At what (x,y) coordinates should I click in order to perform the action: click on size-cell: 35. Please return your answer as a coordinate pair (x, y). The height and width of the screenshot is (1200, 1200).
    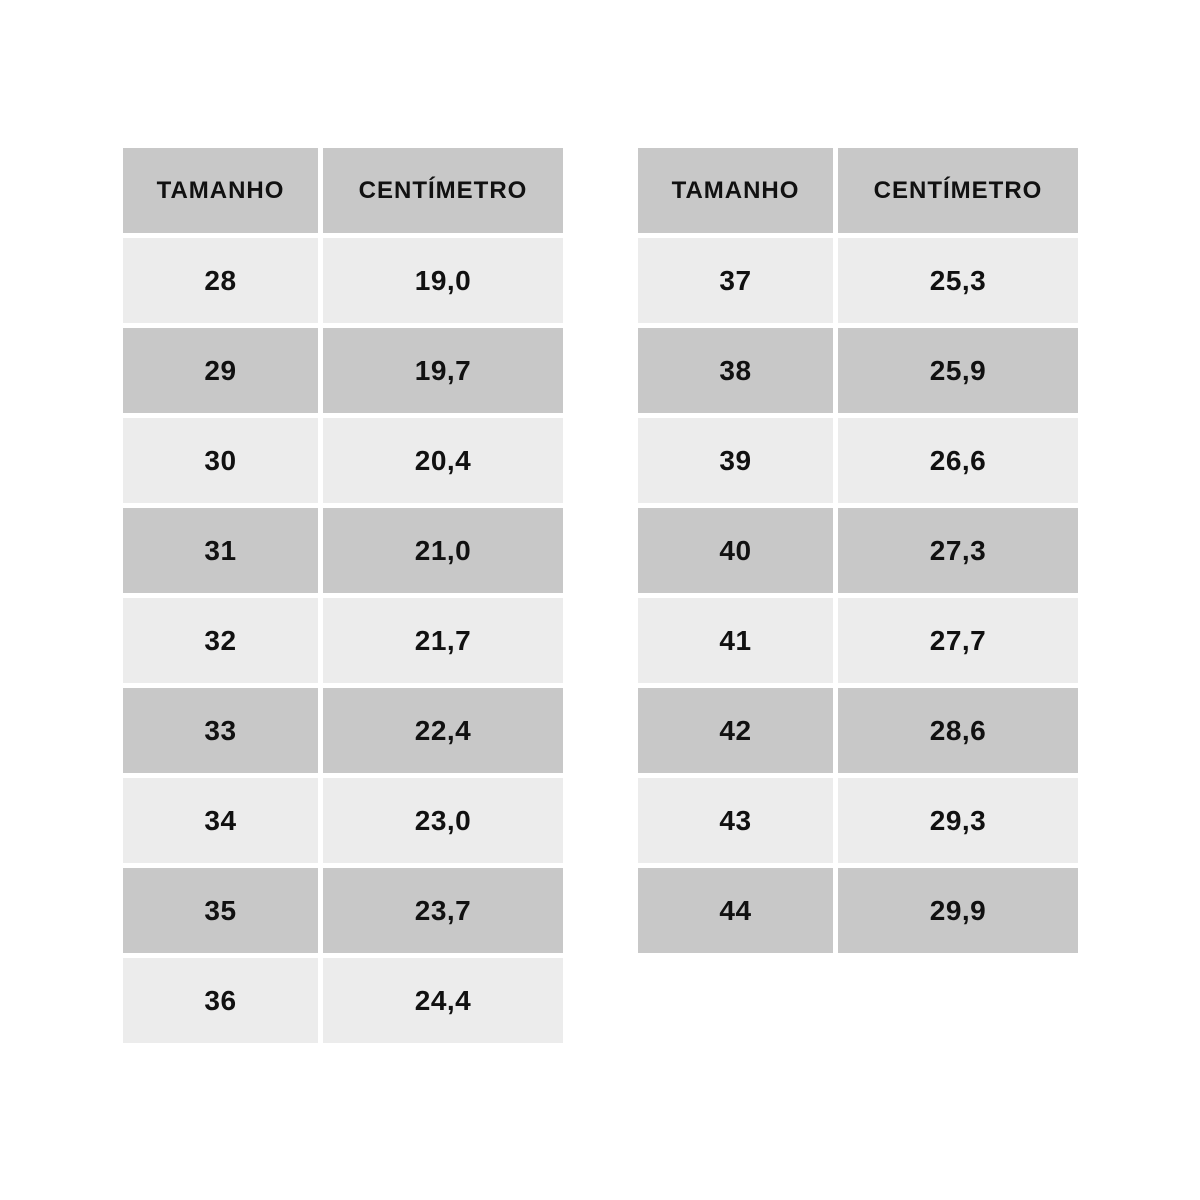
    Looking at the image, I should click on (220, 910).